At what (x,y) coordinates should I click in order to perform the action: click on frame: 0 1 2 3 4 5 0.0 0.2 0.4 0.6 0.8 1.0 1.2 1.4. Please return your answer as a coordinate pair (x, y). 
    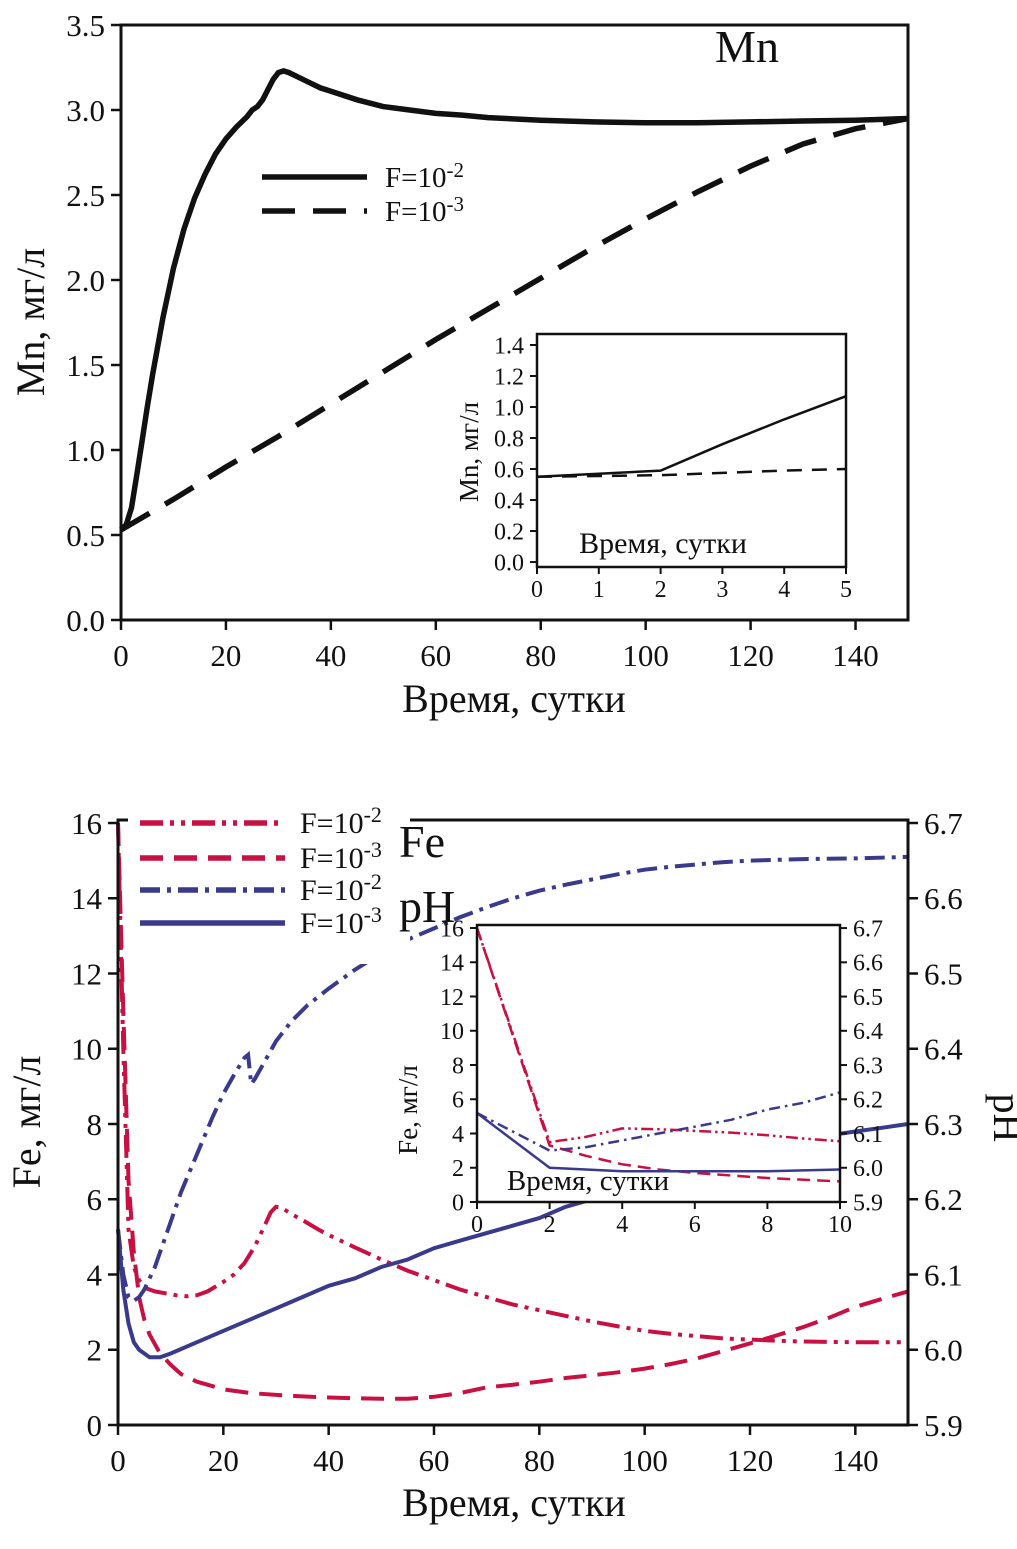
    Looking at the image, I should click on (673, 467).